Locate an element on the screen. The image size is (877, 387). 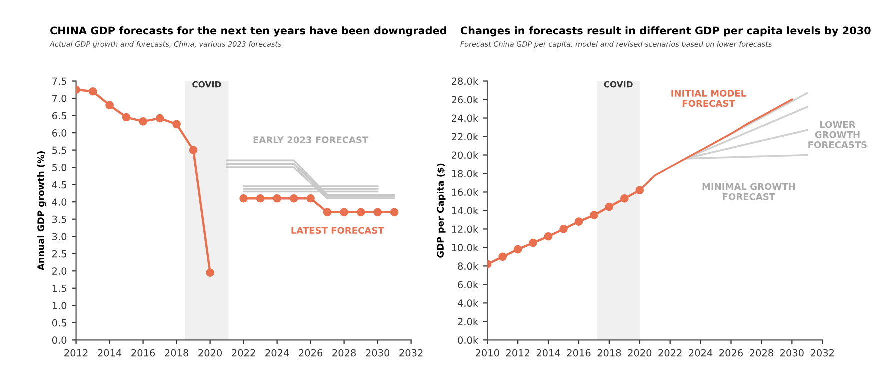
y-tick-label: 0.0 is located at coordinates (59, 340).